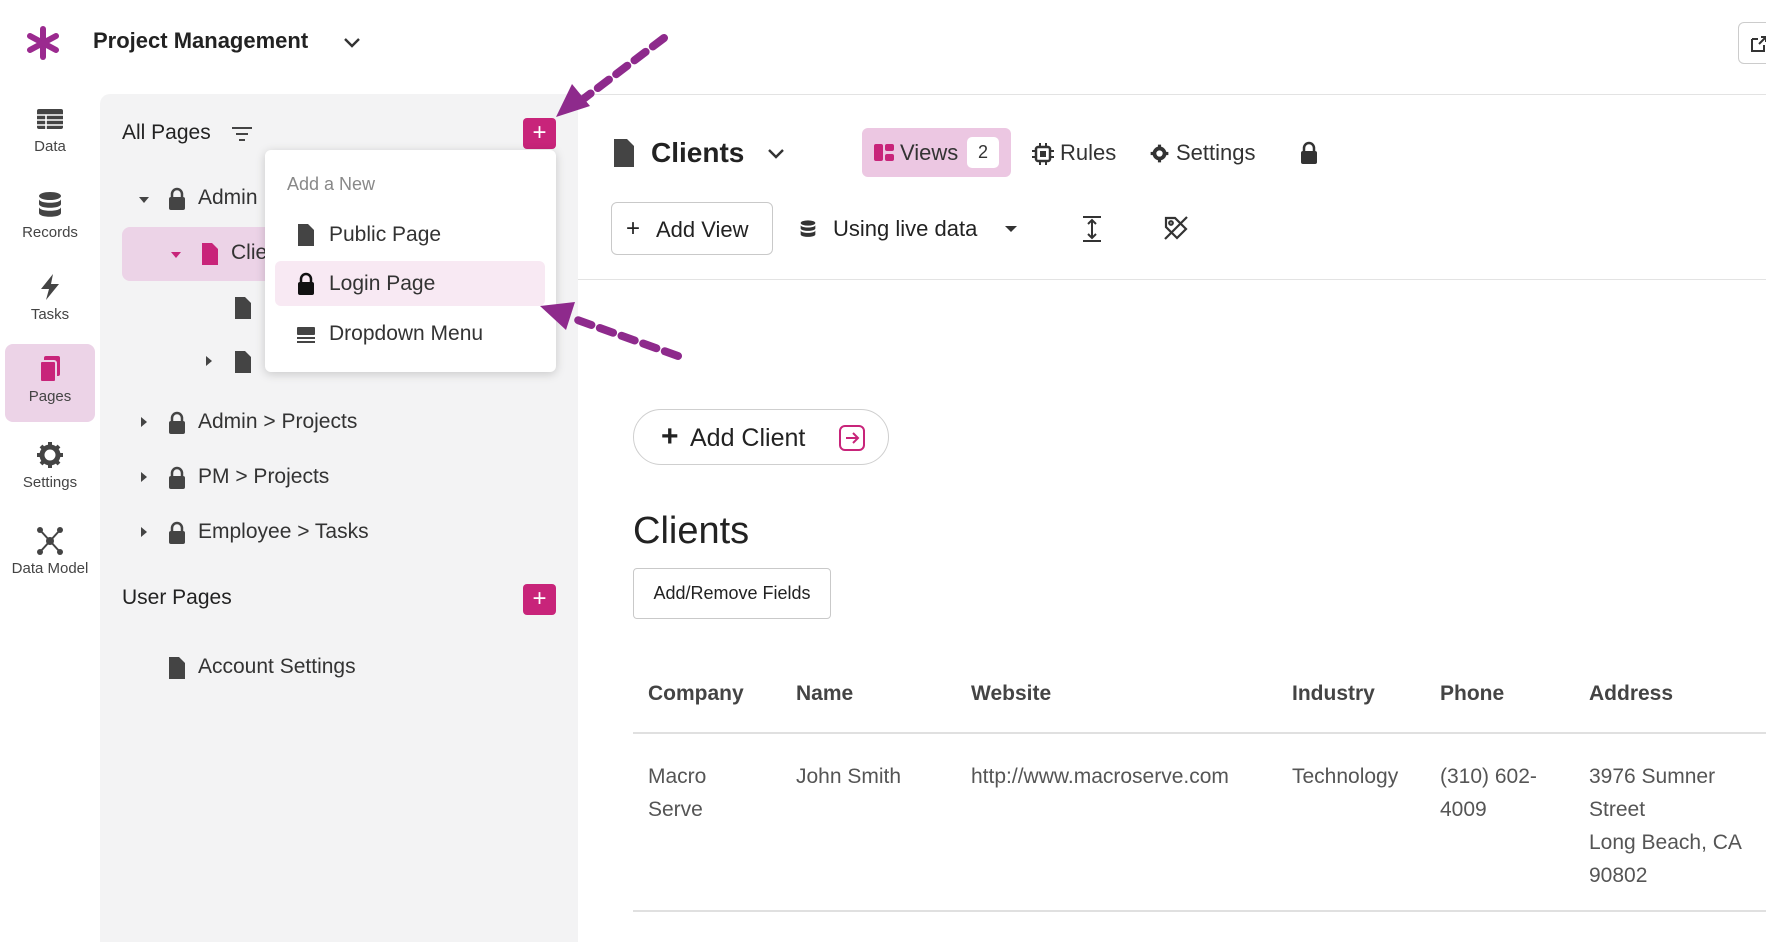 This screenshot has width=1766, height=942. What do you see at coordinates (1088, 152) in the screenshot?
I see `tab-rules: Rules` at bounding box center [1088, 152].